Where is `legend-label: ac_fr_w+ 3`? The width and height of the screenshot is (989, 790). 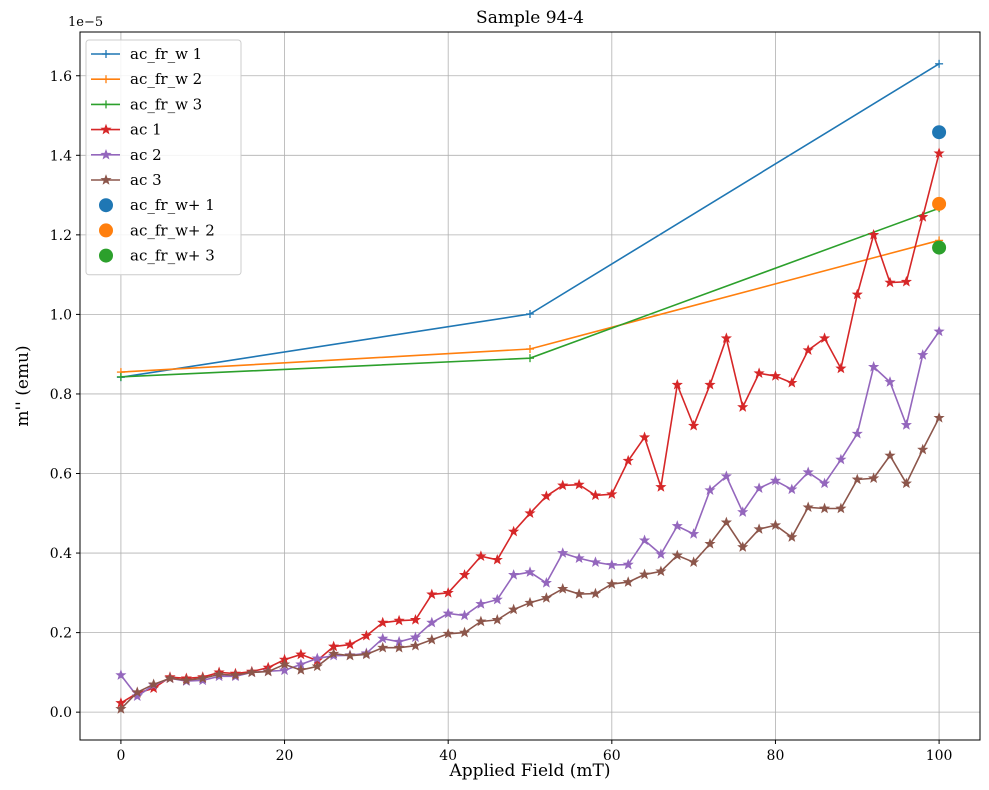
legend-label: ac_fr_w+ 3 is located at coordinates (172, 256).